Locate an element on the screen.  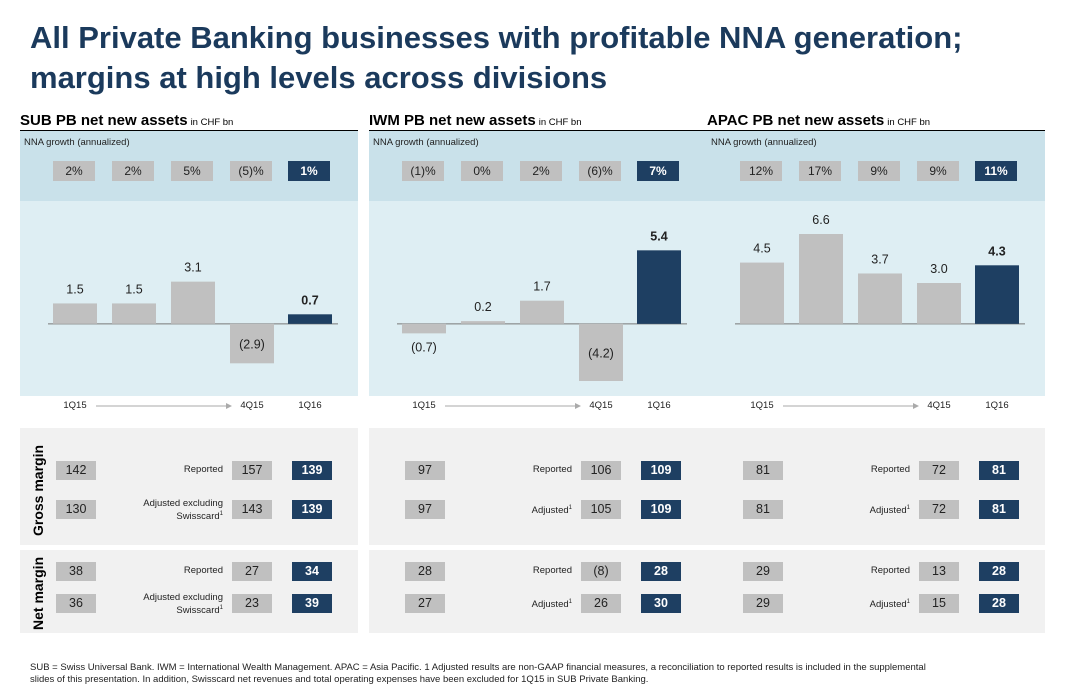
nna-growth-band: NNA growth (annualized) (1)% 0% 2% (6)% 7% is located at coordinates (538, 166).